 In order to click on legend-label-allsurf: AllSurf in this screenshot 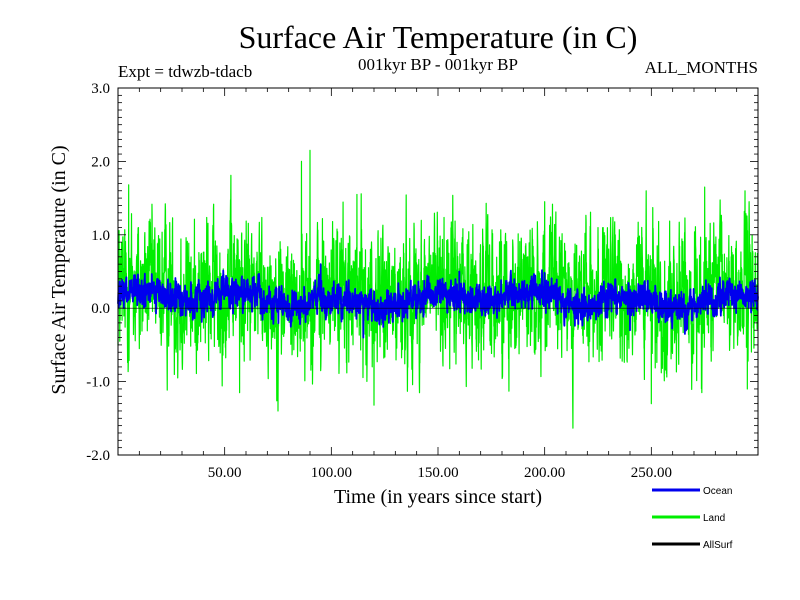, I will do `click(718, 545)`.